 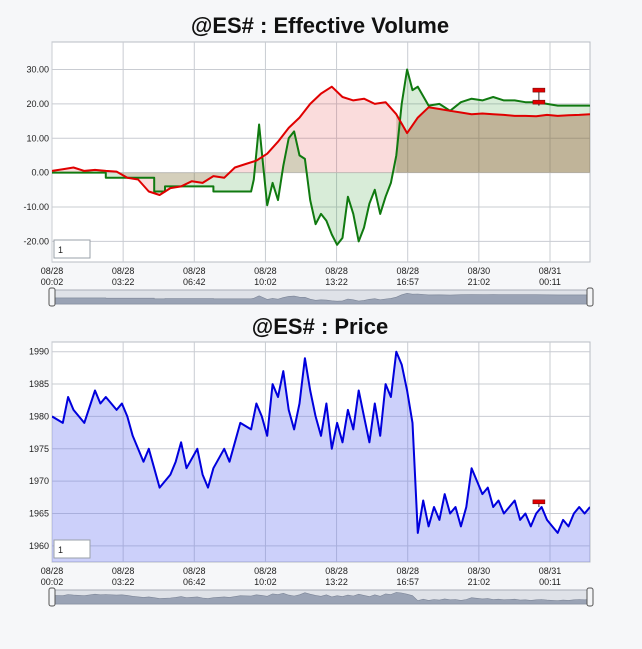 What do you see at coordinates (36, 207) in the screenshot?
I see `y-tick-label: -10.00` at bounding box center [36, 207].